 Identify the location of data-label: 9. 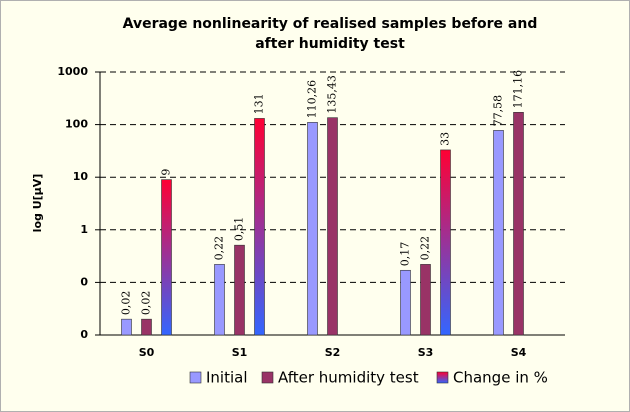
(166, 172).